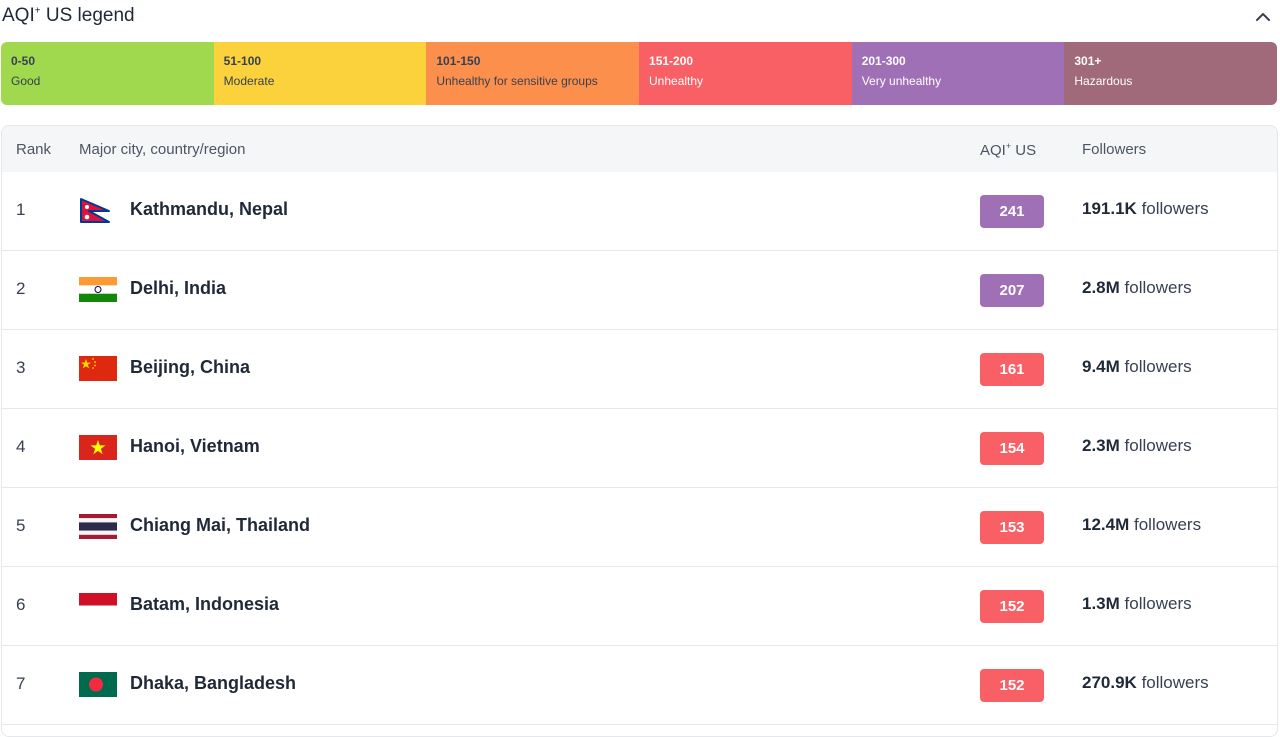 This screenshot has height=737, width=1280. What do you see at coordinates (1114, 149) in the screenshot?
I see `header-followers: Followers` at bounding box center [1114, 149].